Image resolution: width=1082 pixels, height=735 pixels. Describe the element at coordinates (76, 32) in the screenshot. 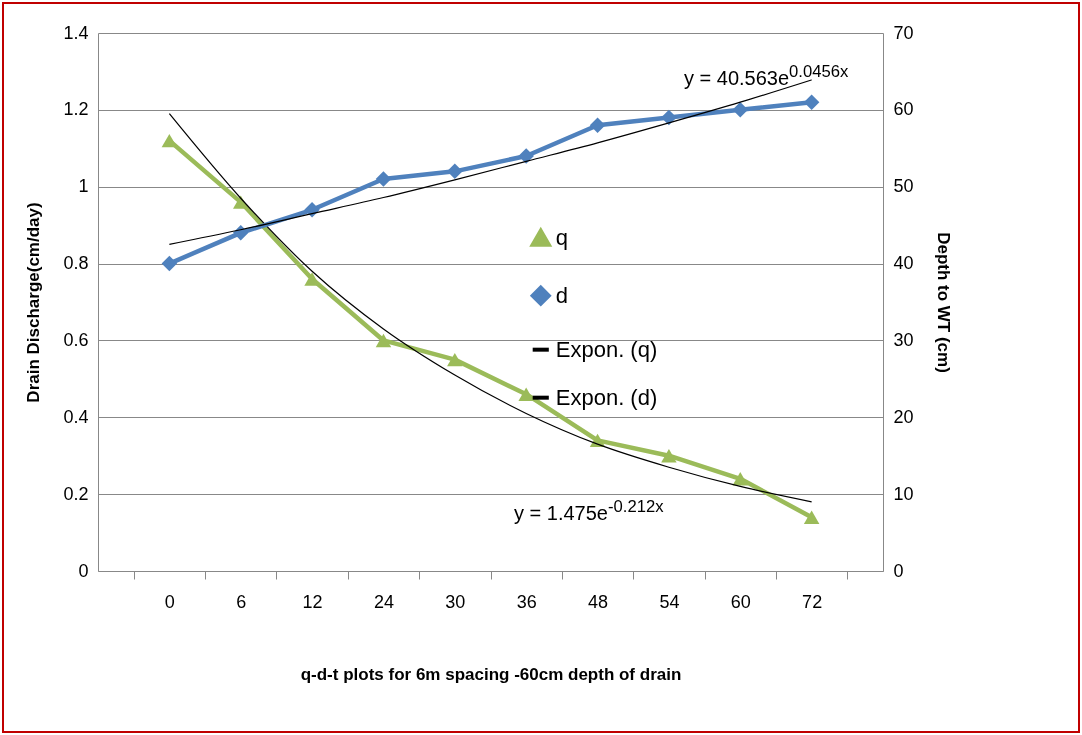

I see `y-tick-label: 1.4` at that location.